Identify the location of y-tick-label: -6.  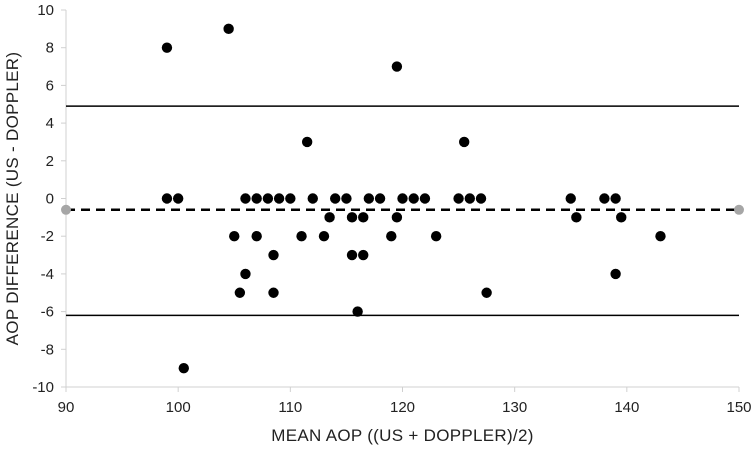
(47, 312).